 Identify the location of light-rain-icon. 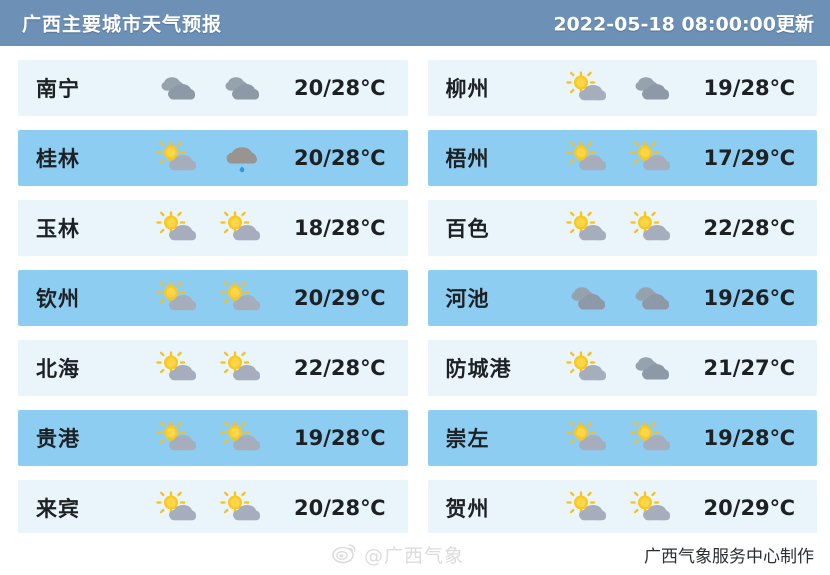
(242, 158).